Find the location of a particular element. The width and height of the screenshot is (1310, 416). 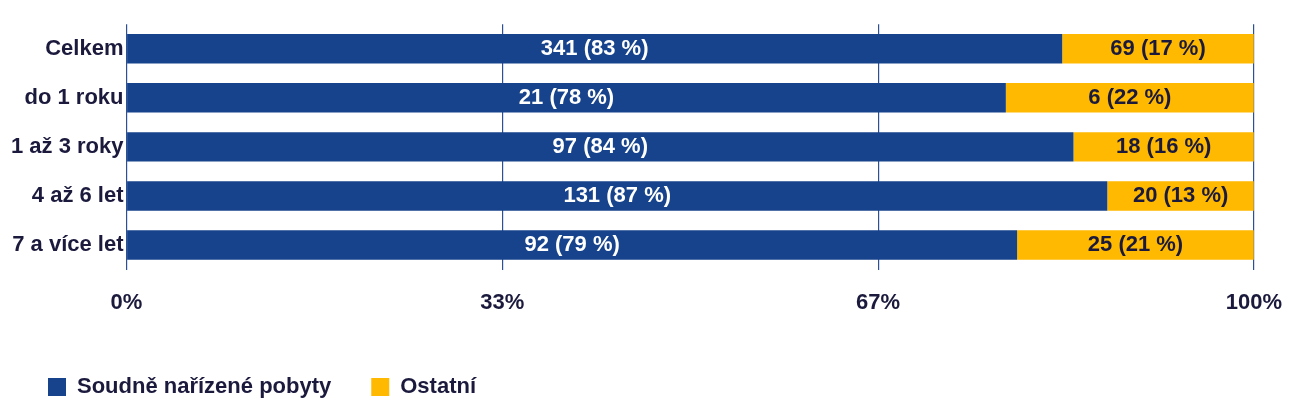

data-label: 92 (79 %) is located at coordinates (572, 244).